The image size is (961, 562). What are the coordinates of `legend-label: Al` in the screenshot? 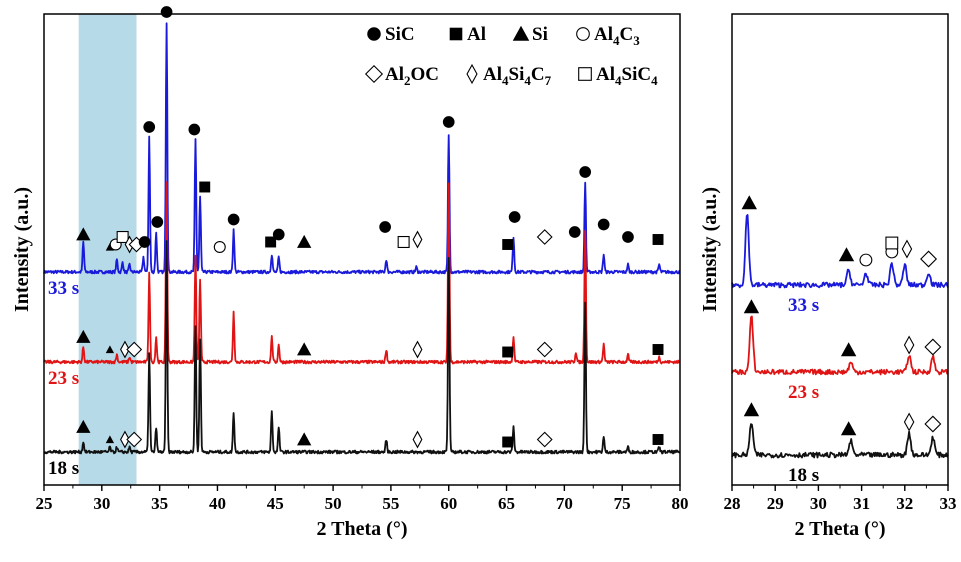 It's located at (476, 34).